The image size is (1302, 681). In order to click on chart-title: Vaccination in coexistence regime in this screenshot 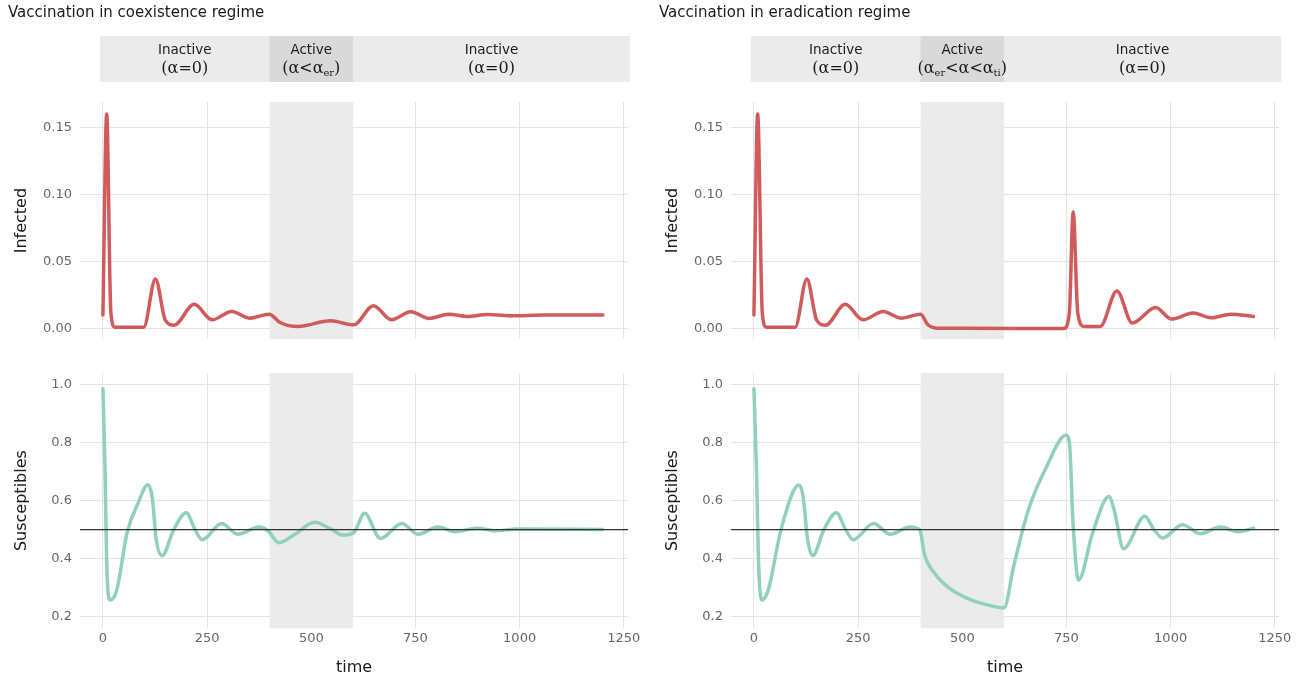, I will do `click(136, 11)`.